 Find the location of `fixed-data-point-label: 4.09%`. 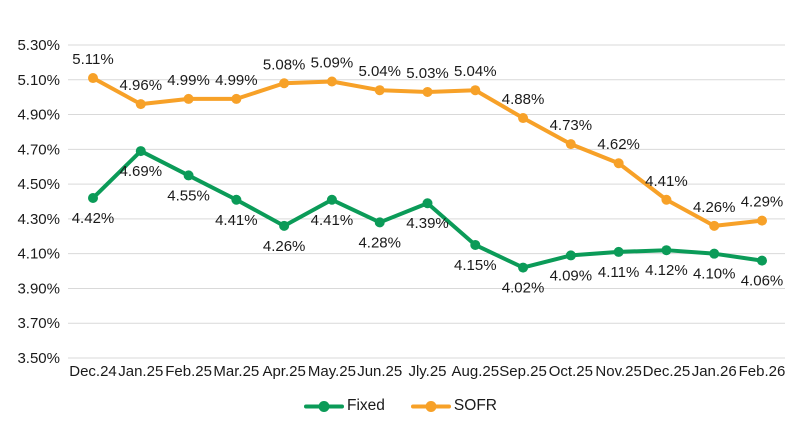

fixed-data-point-label: 4.09% is located at coordinates (571, 275).